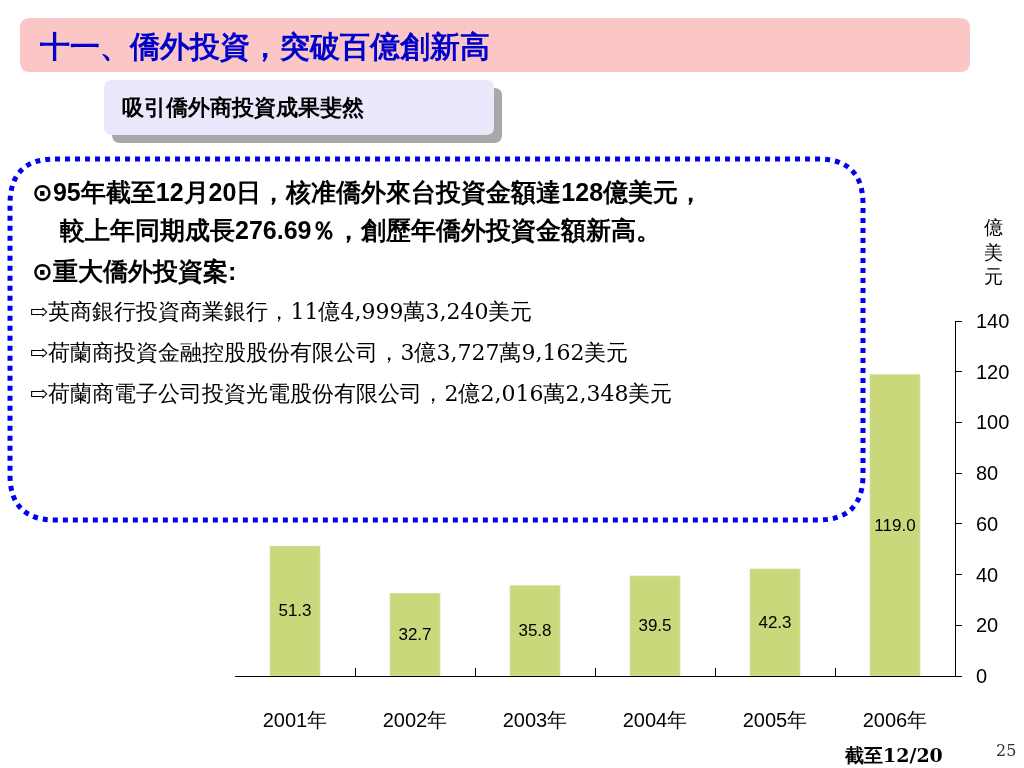 Image resolution: width=1024 pixels, height=768 pixels. Describe the element at coordinates (295, 720) in the screenshot. I see `x-tick-label: 2001年` at that location.